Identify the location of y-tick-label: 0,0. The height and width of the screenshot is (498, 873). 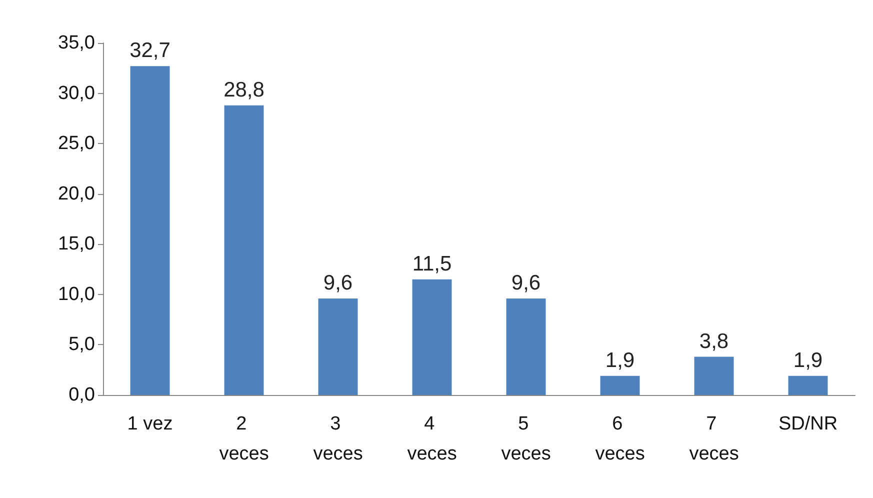
(81, 395).